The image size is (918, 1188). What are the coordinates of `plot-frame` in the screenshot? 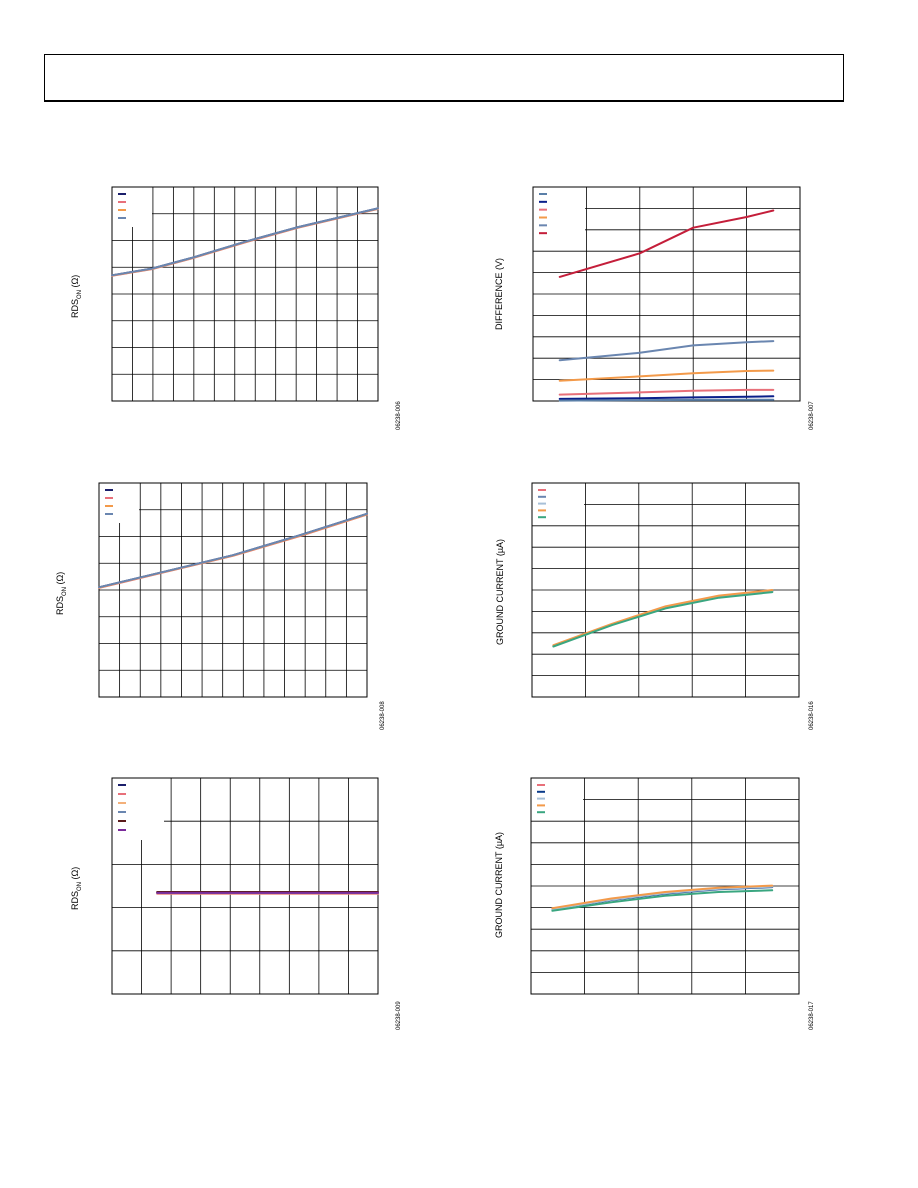 It's located at (245, 886).